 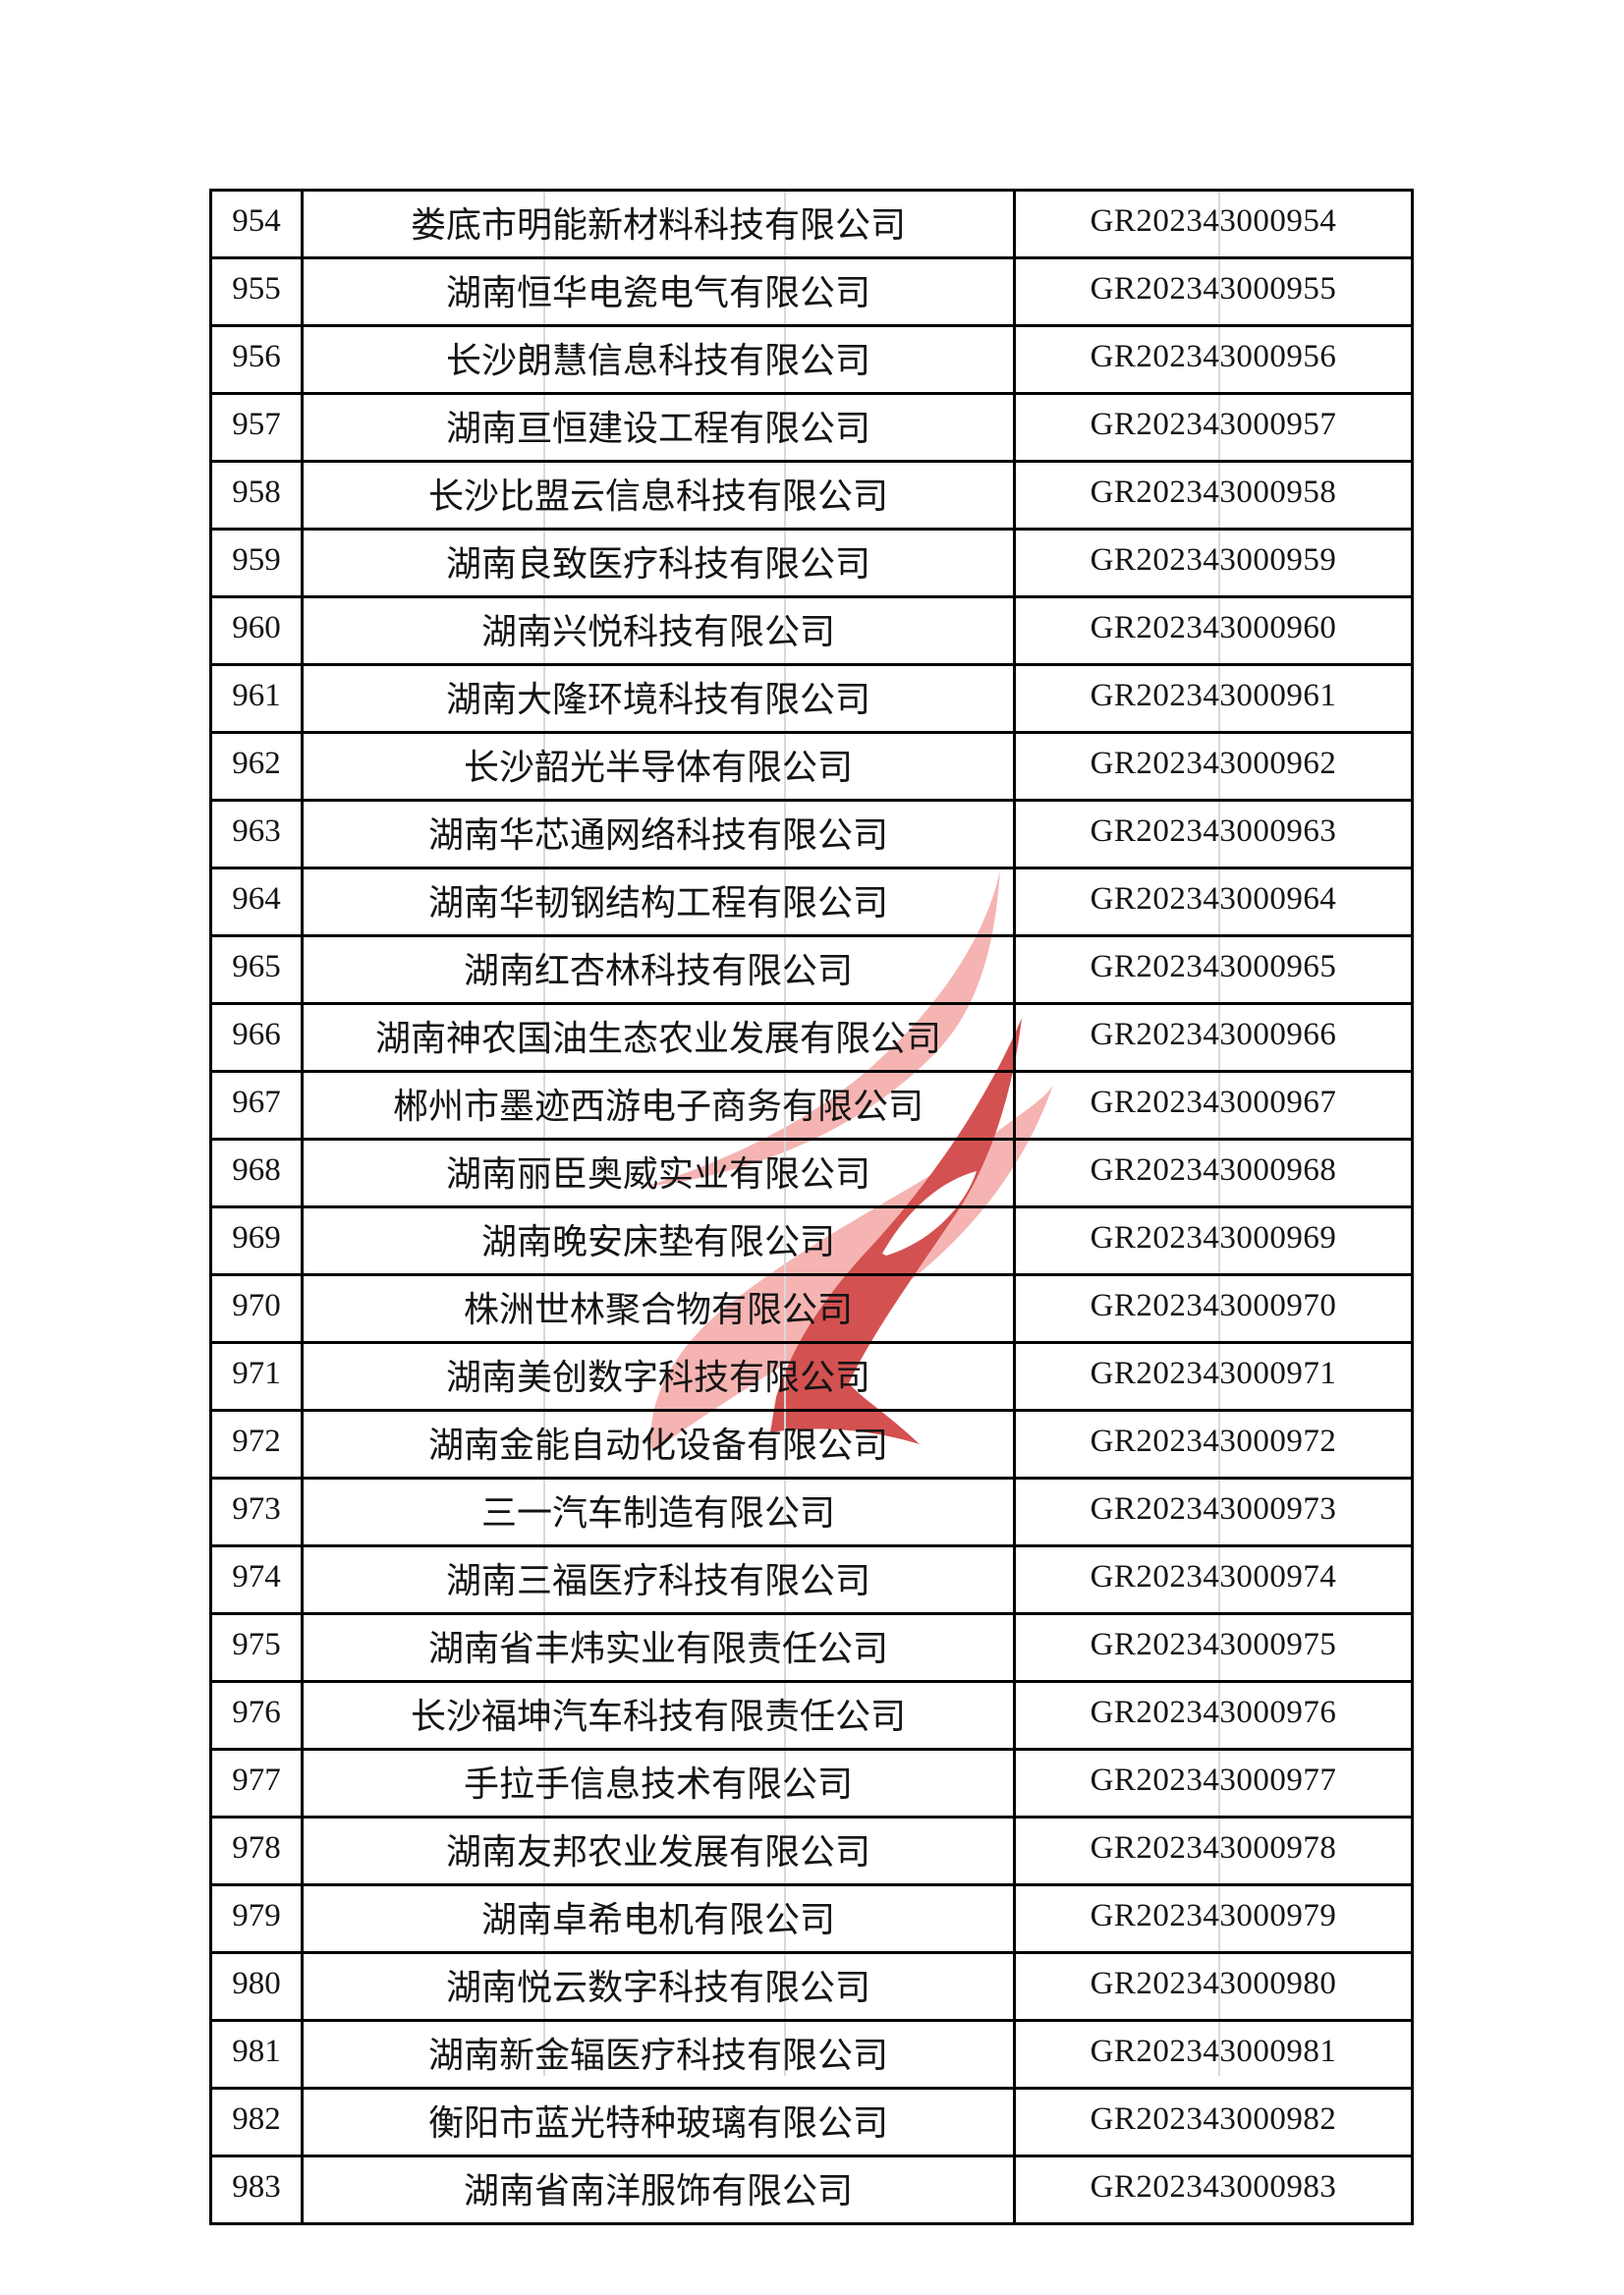 What do you see at coordinates (1213, 563) in the screenshot?
I see `certificate-number-cell: GR202343000959` at bounding box center [1213, 563].